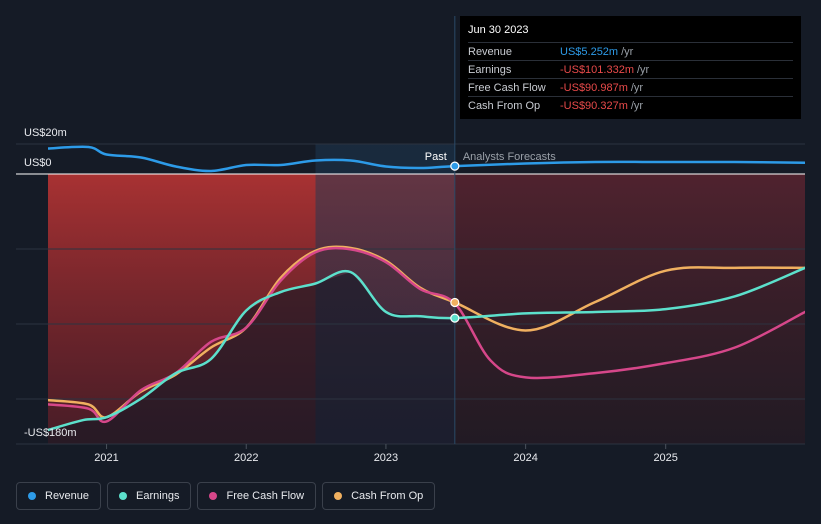  I want to click on tooltip-row-value: -US$90.987m, so click(594, 87).